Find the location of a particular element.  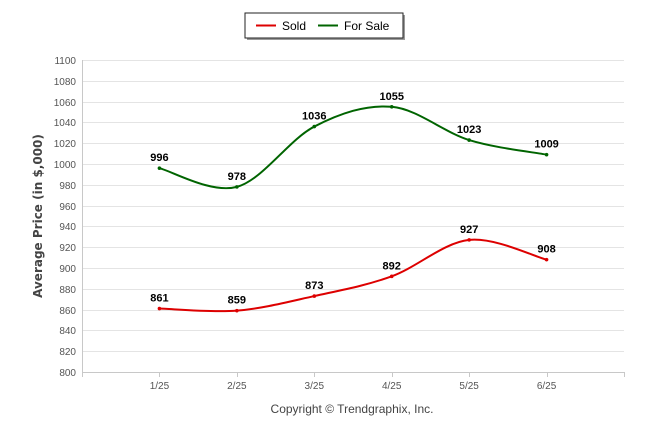

x-tick-labels: 1/25 2/25 3/25 4/25 5/25 6/25 is located at coordinates (353, 386).